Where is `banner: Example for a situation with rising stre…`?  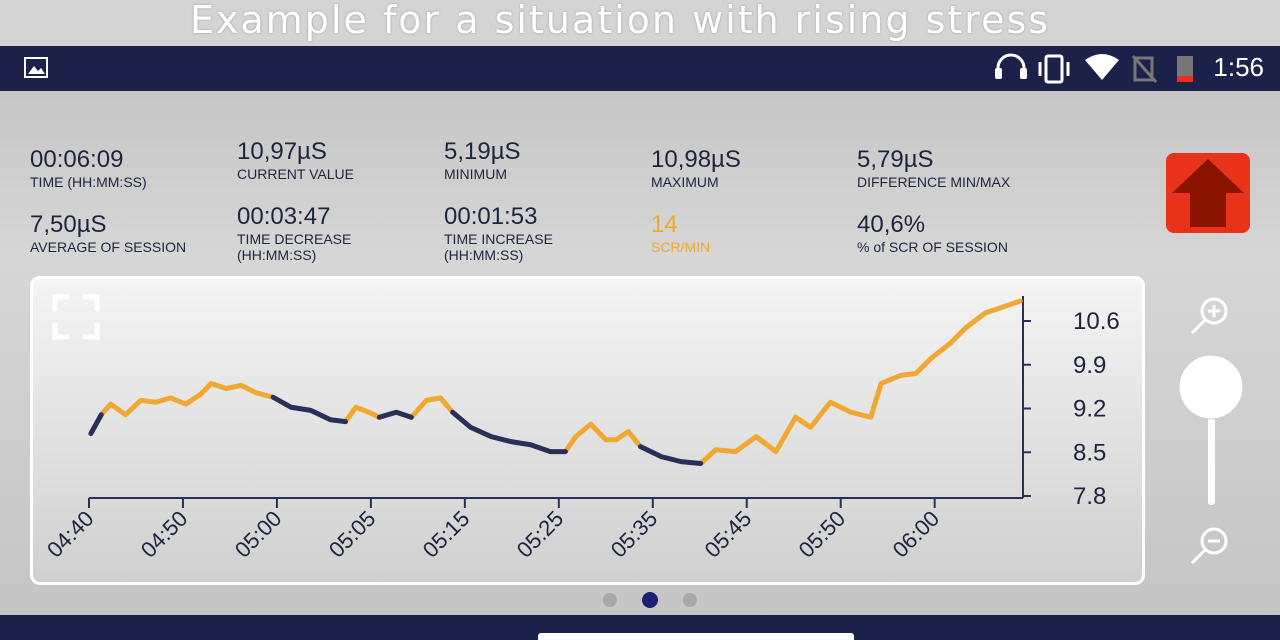 banner: Example for a situation with rising stre… is located at coordinates (640, 23).